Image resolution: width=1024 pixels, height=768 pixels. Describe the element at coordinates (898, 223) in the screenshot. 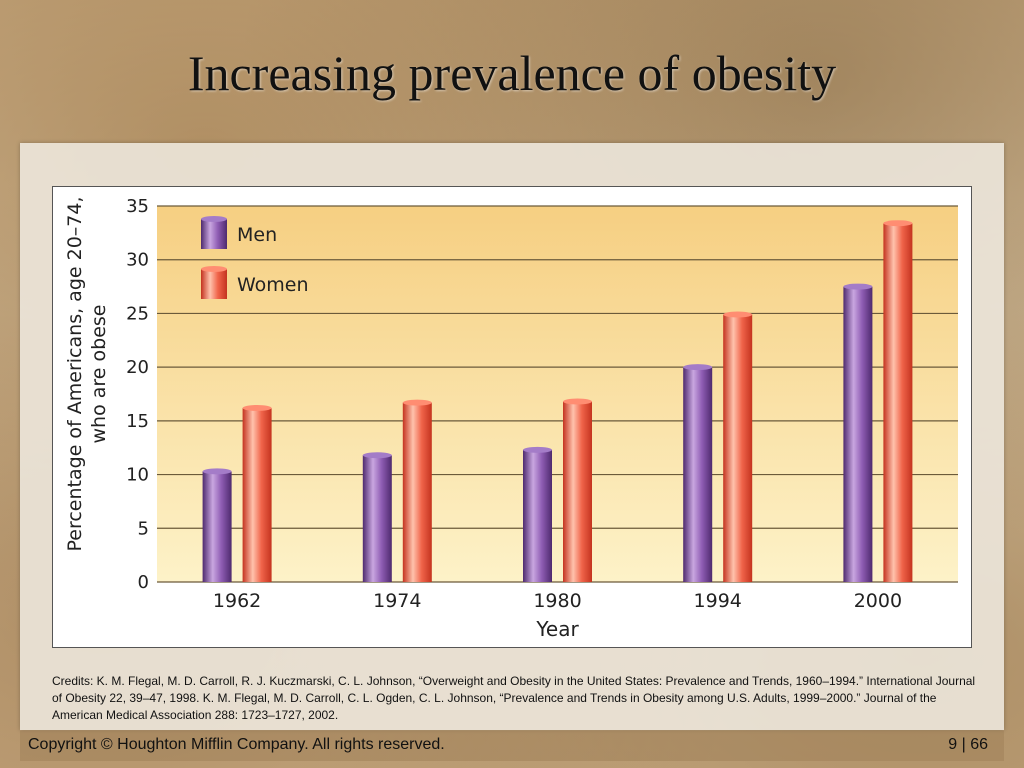

I see `bar-cap-women-2000` at that location.